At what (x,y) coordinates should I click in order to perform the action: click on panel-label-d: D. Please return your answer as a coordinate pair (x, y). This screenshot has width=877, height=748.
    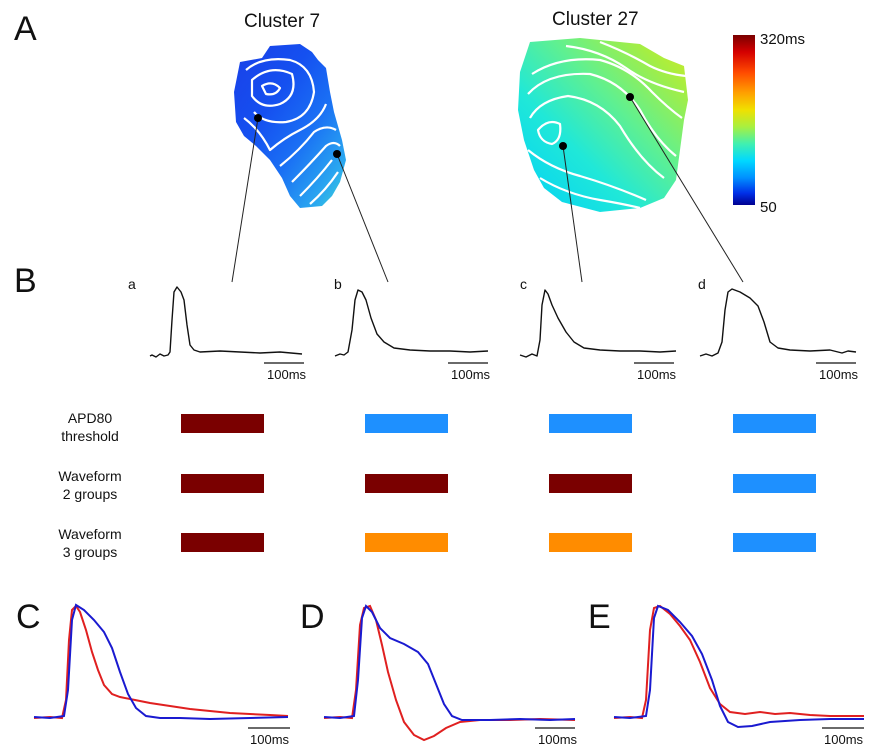
    Looking at the image, I should click on (312, 617).